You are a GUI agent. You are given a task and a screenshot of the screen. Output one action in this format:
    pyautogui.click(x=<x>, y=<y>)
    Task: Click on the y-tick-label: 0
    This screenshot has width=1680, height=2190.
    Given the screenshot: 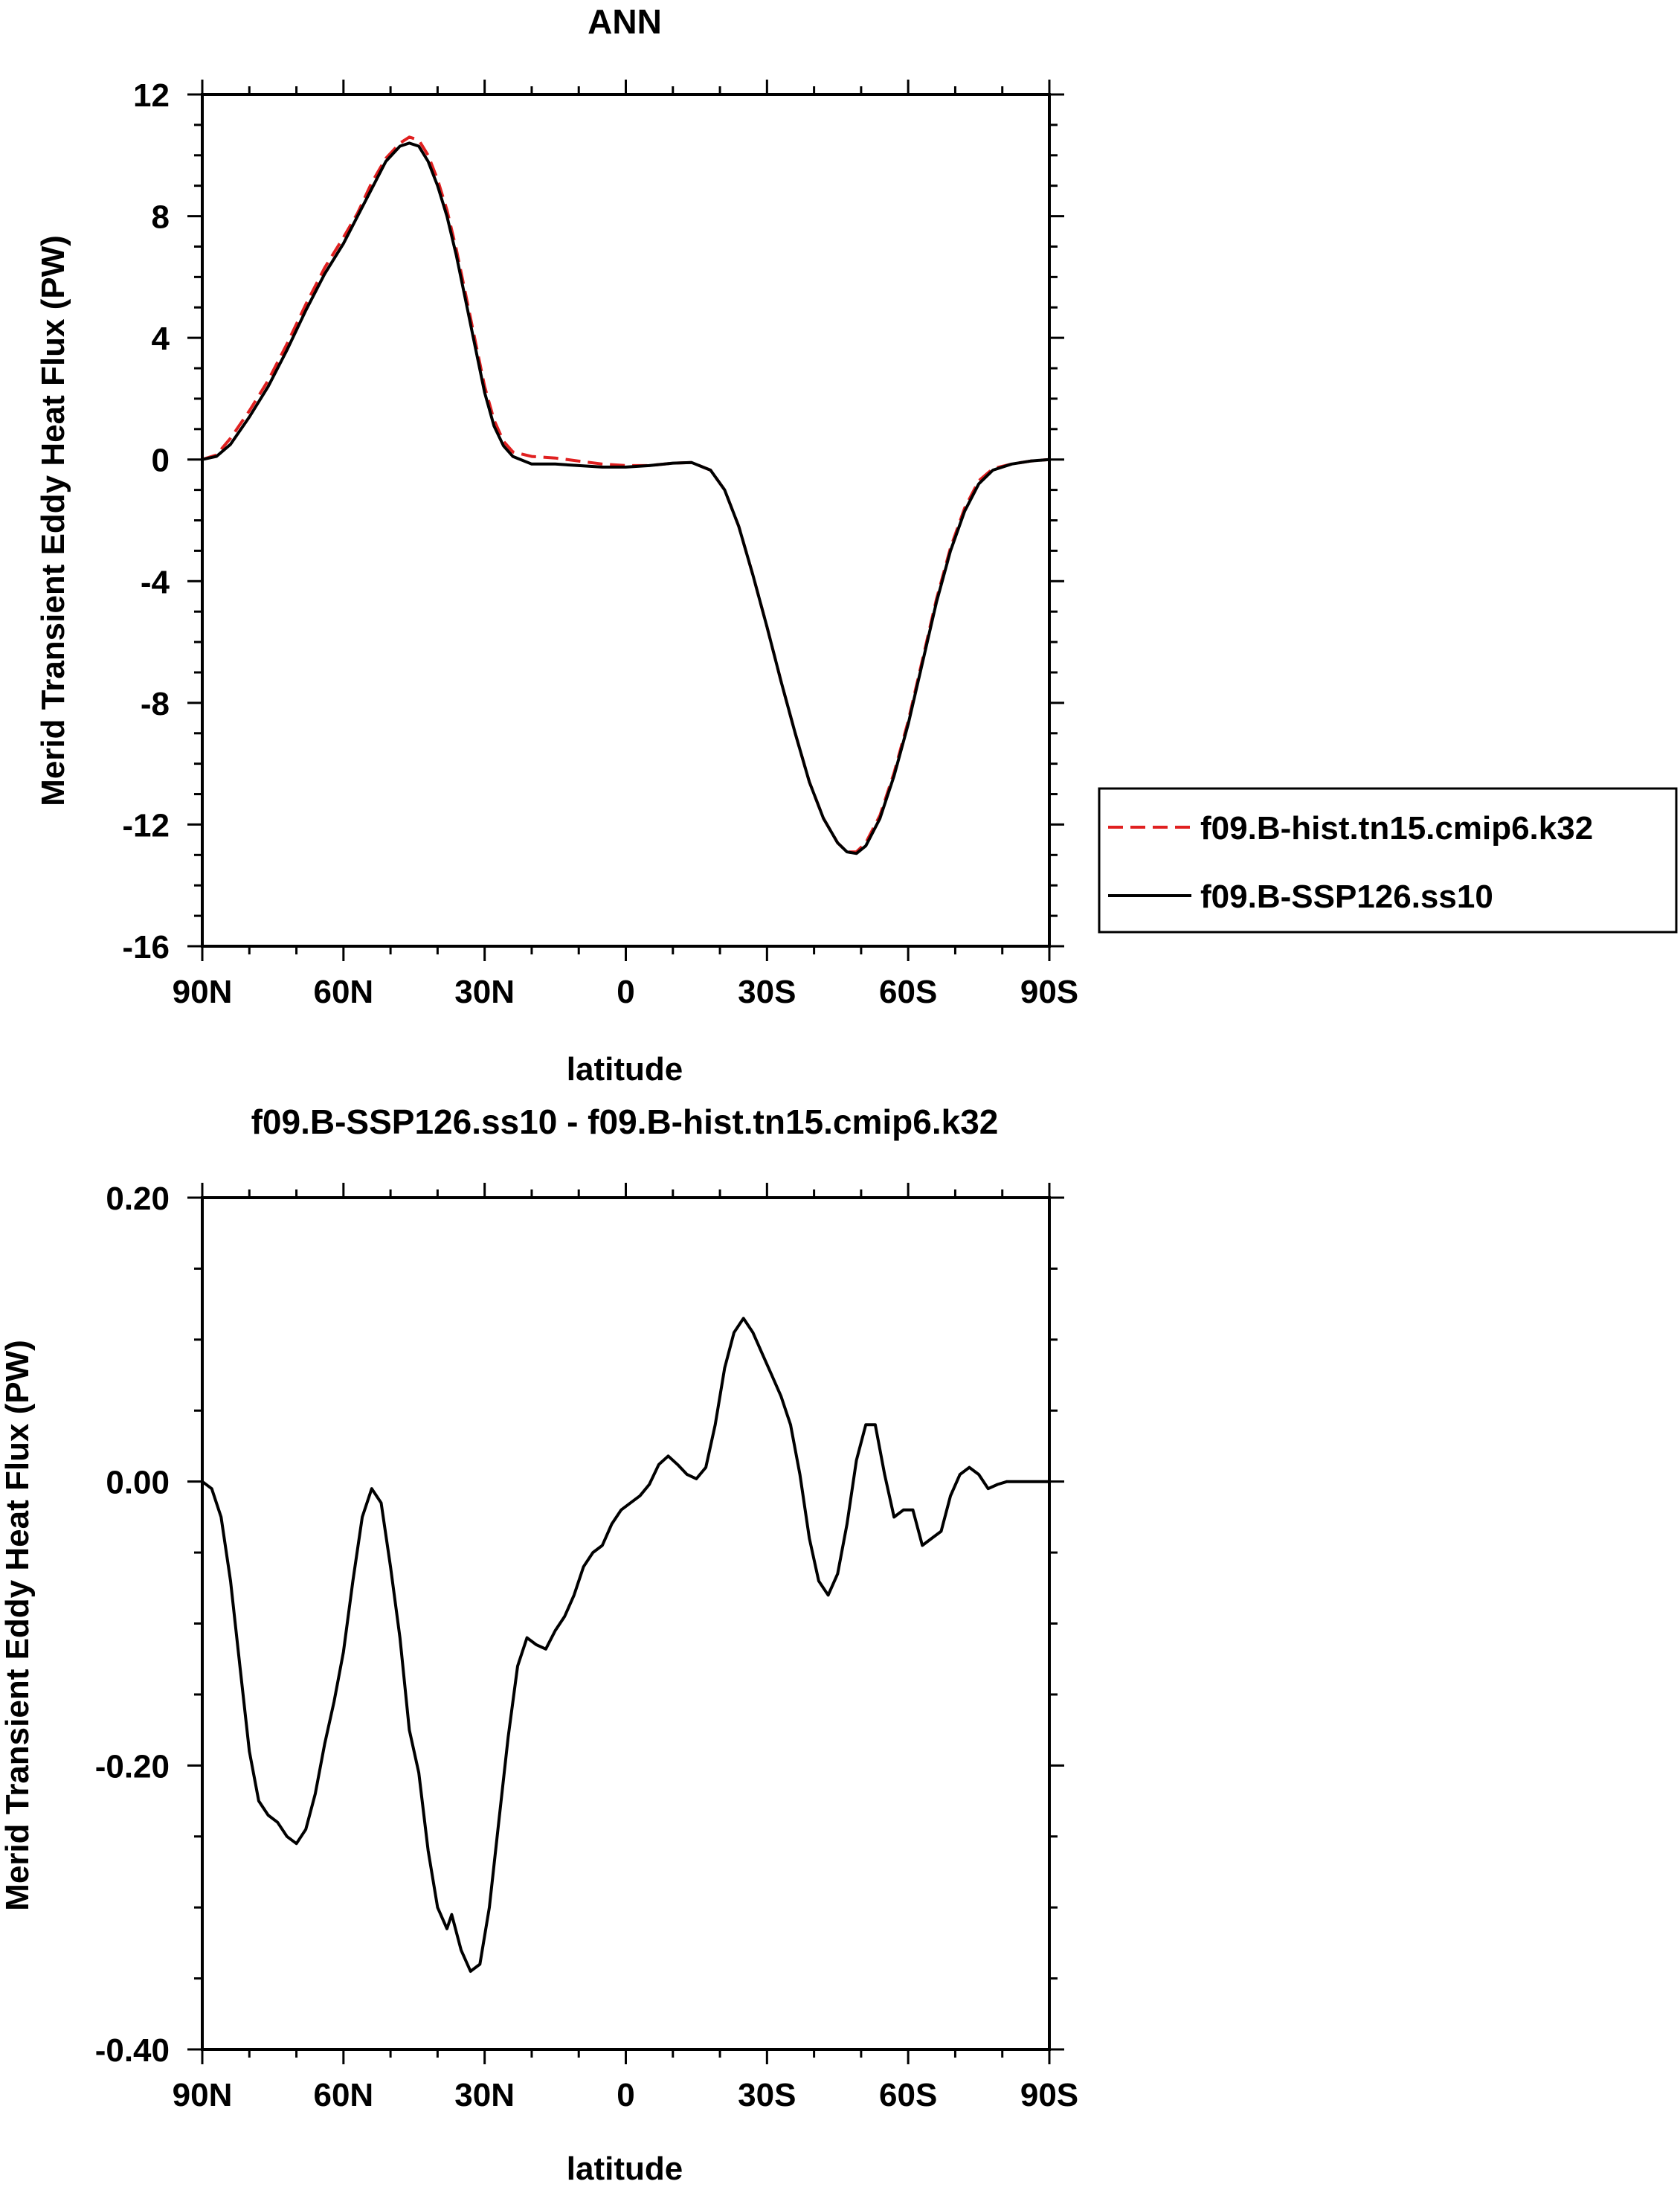 What is the action you would take?
    pyautogui.click(x=161, y=461)
    